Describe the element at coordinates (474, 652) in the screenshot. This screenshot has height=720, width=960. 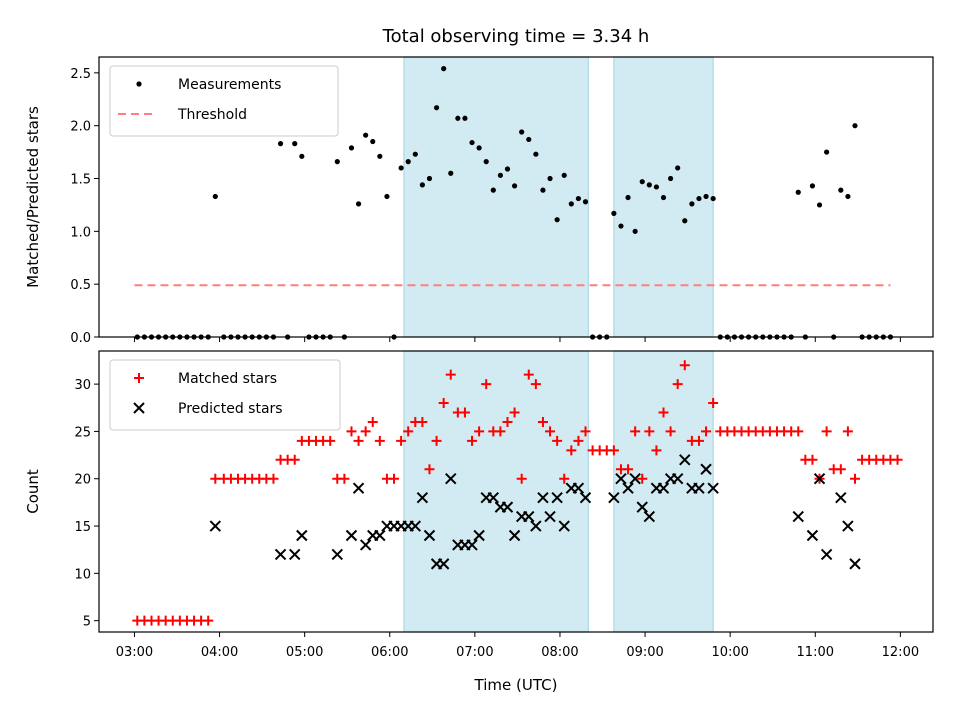
I see `x-tick-label: 07:00` at that location.